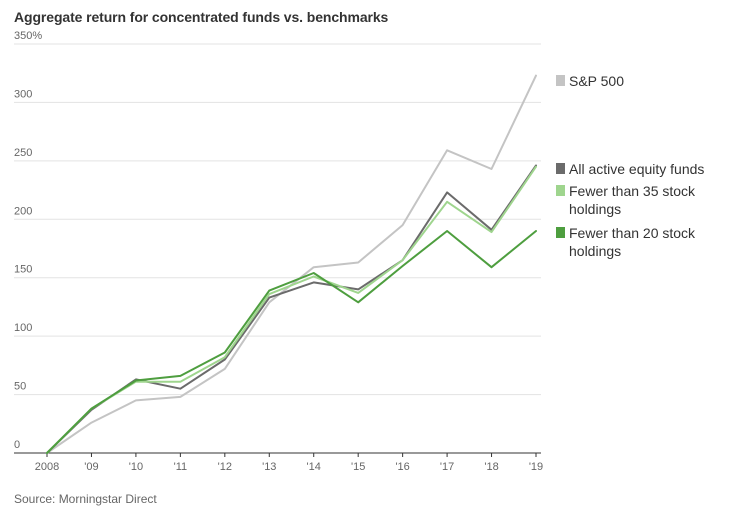  What do you see at coordinates (596, 81) in the screenshot?
I see `legend-label: S&P 500` at bounding box center [596, 81].